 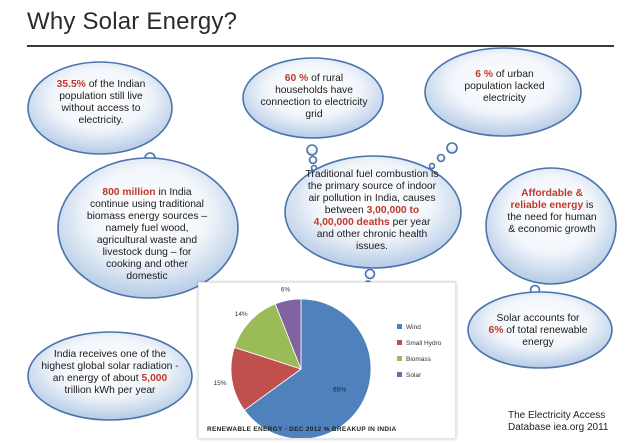 What do you see at coordinates (132, 21) in the screenshot?
I see `page-title: Why Solar Energy?` at bounding box center [132, 21].